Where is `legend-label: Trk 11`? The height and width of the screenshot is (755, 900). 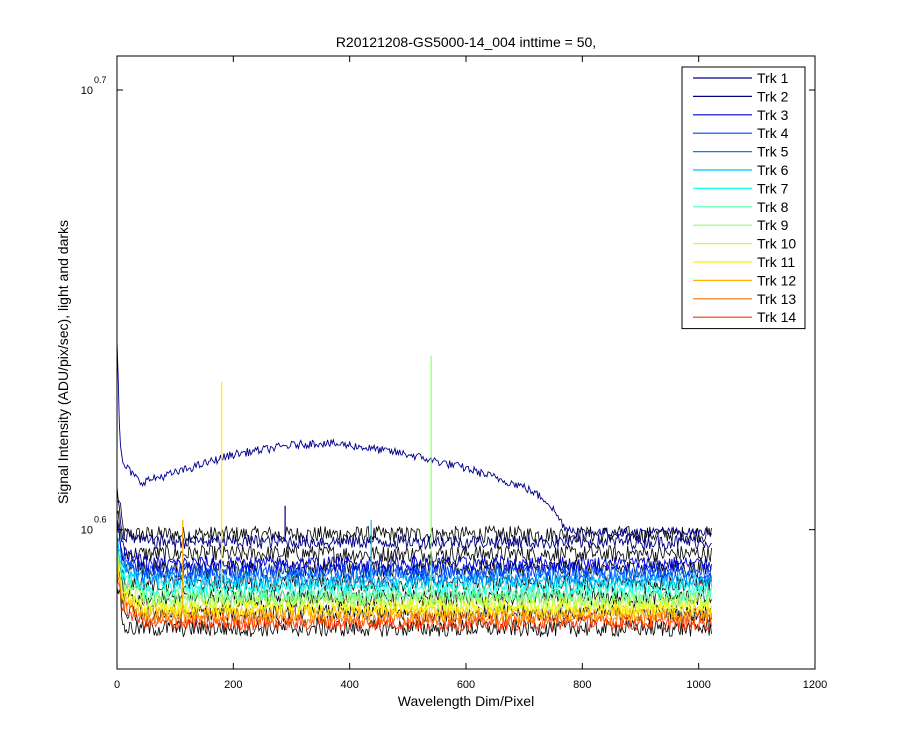
legend-label: Trk 11 is located at coordinates (776, 262).